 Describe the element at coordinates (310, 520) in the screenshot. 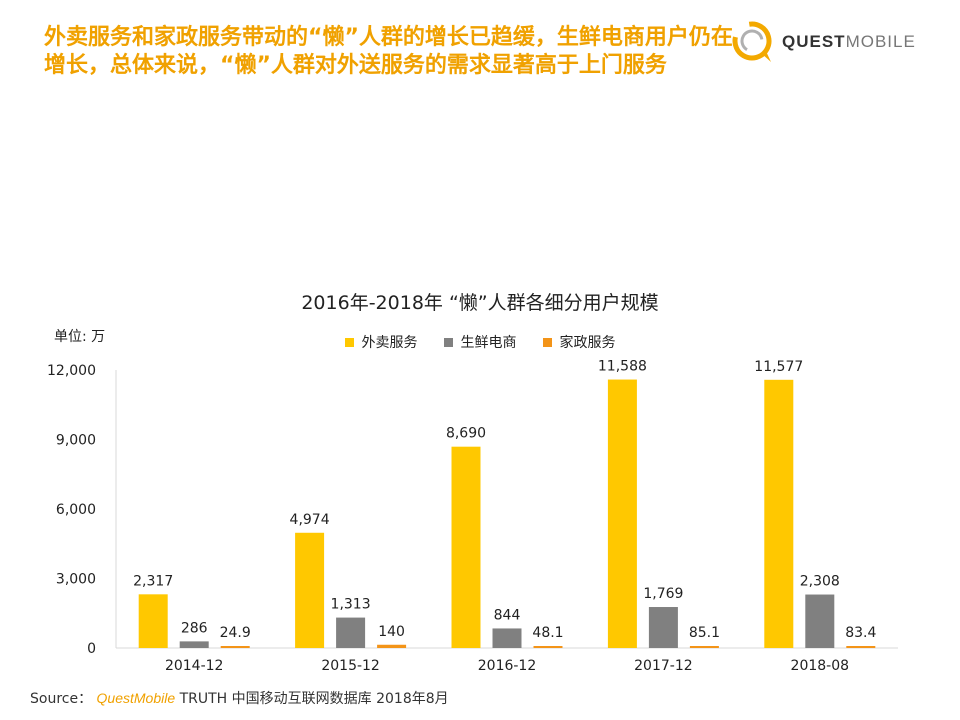

I see `data-label: 4,974` at that location.